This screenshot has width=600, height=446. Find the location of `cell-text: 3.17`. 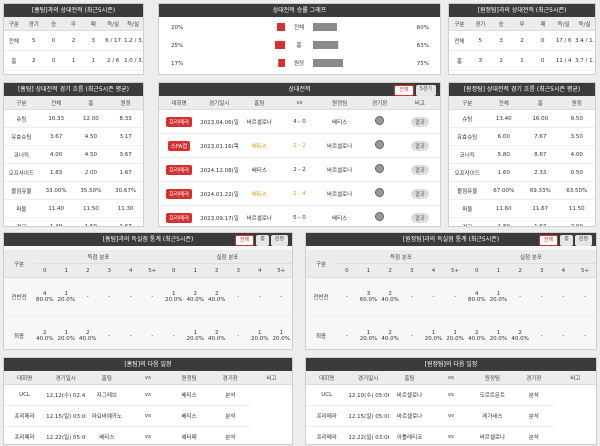

cell-text: 3.17 is located at coordinates (125, 136).